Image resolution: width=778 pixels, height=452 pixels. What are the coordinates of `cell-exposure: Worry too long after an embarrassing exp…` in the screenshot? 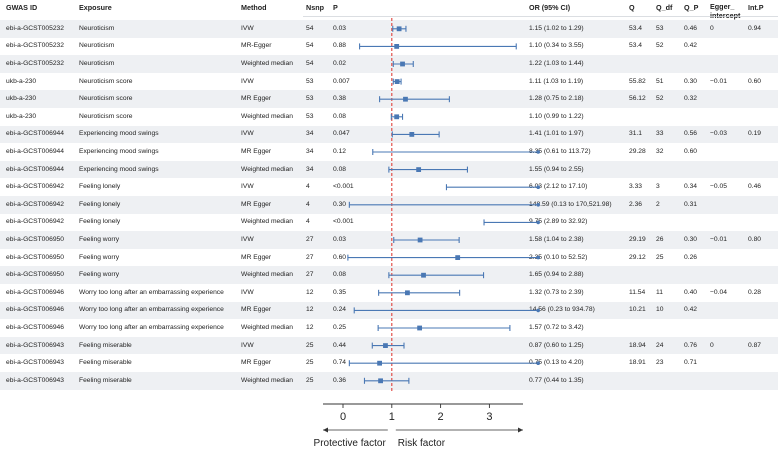 It's located at (151, 310).